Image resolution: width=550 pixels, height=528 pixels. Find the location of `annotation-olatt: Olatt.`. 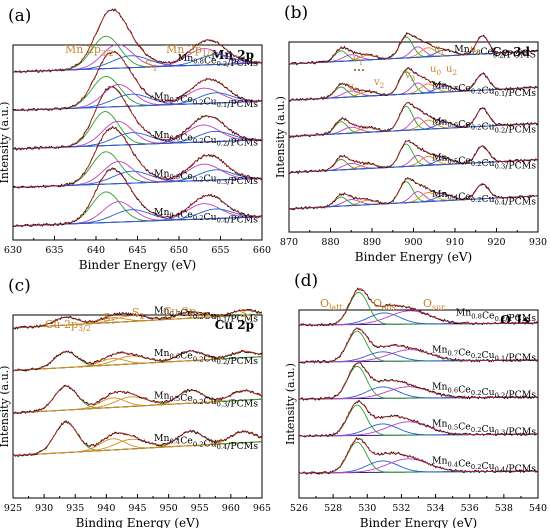

annotation-olatt: Olatt. is located at coordinates (332, 304).